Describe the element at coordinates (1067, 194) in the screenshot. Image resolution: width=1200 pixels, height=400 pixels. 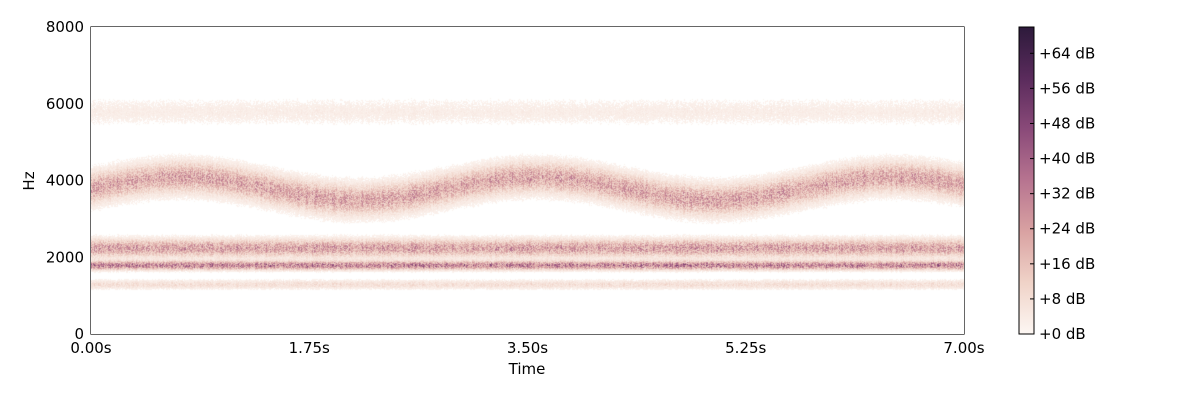
I see `colorbar-tick-label: +32 dB` at that location.